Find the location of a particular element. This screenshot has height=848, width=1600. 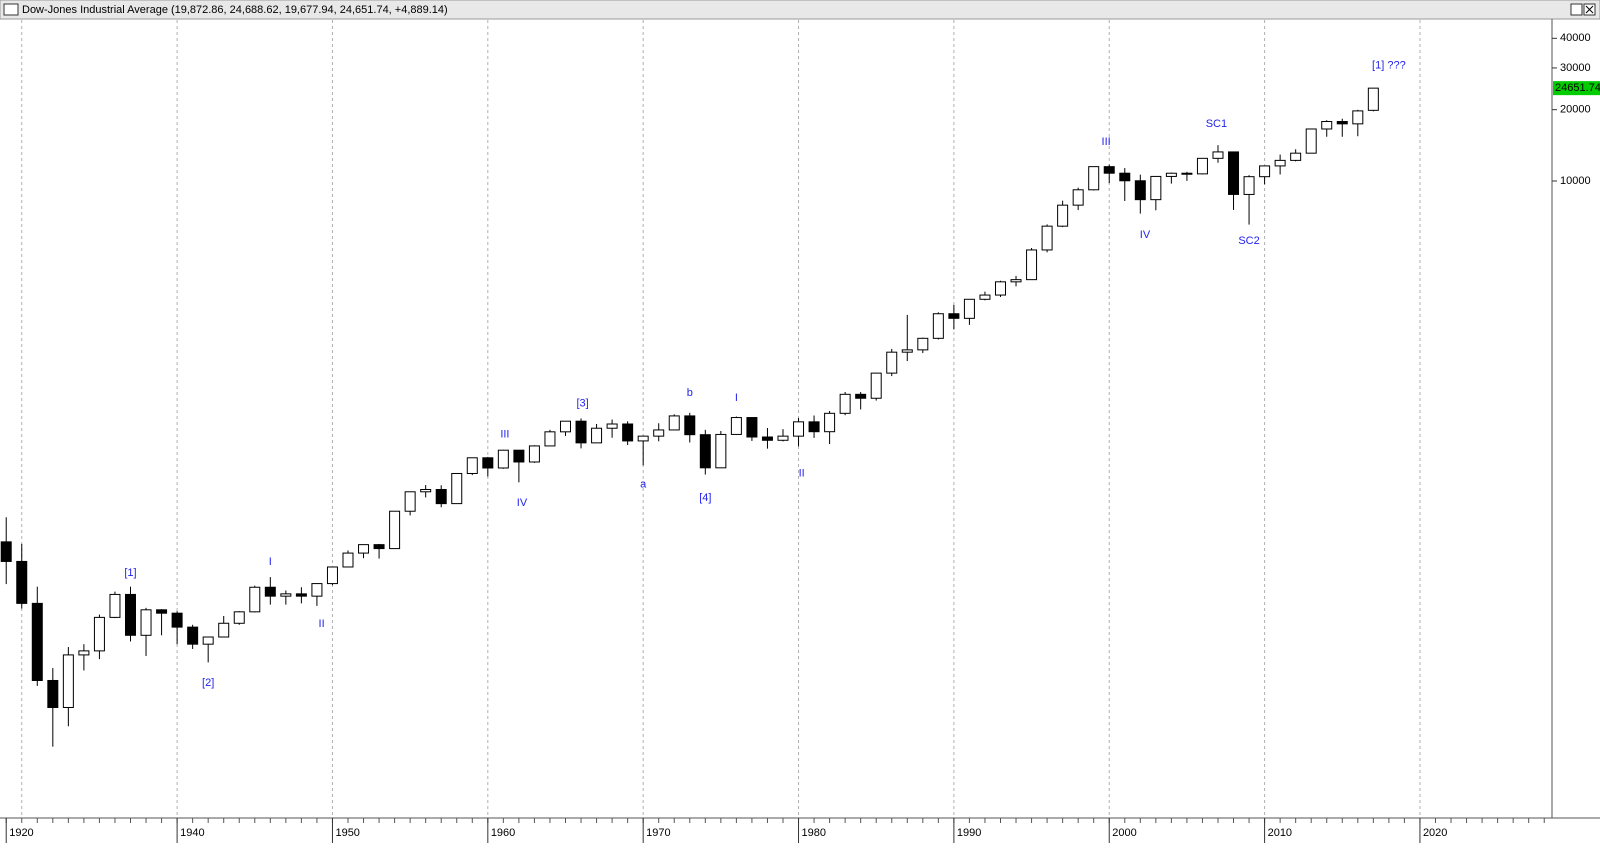

x-tick-label: 2010 is located at coordinates (1280, 833).